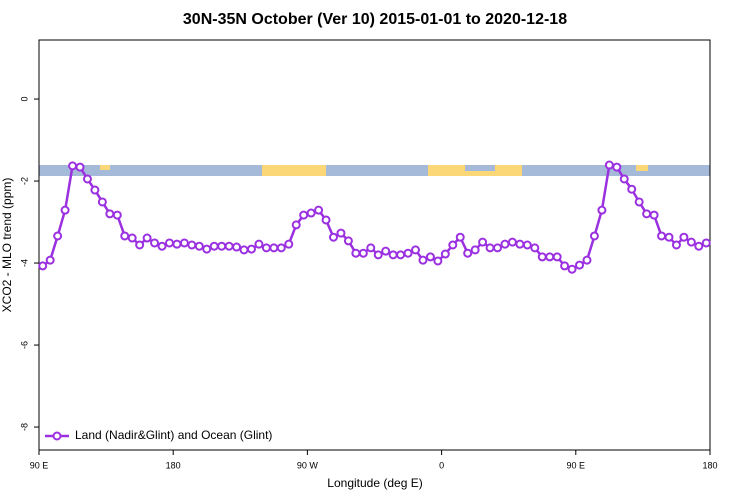  I want to click on x-axis-label: Longitude (deg E), so click(374, 483).